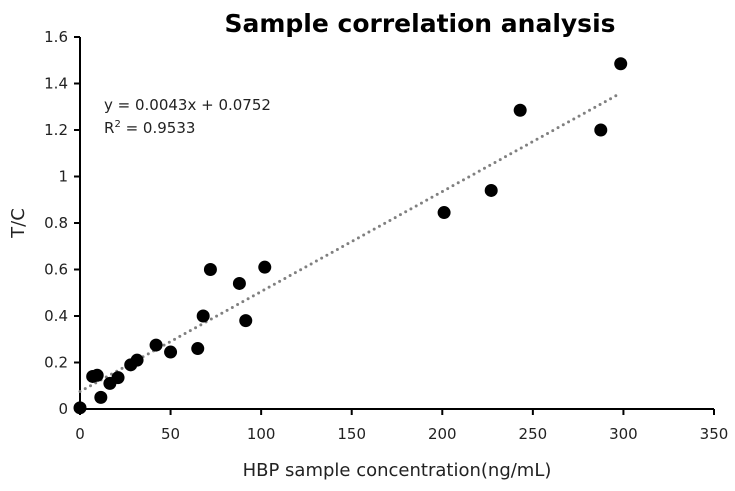 The image size is (735, 491). I want to click on y-tick-label: 0.4, so click(56, 316).